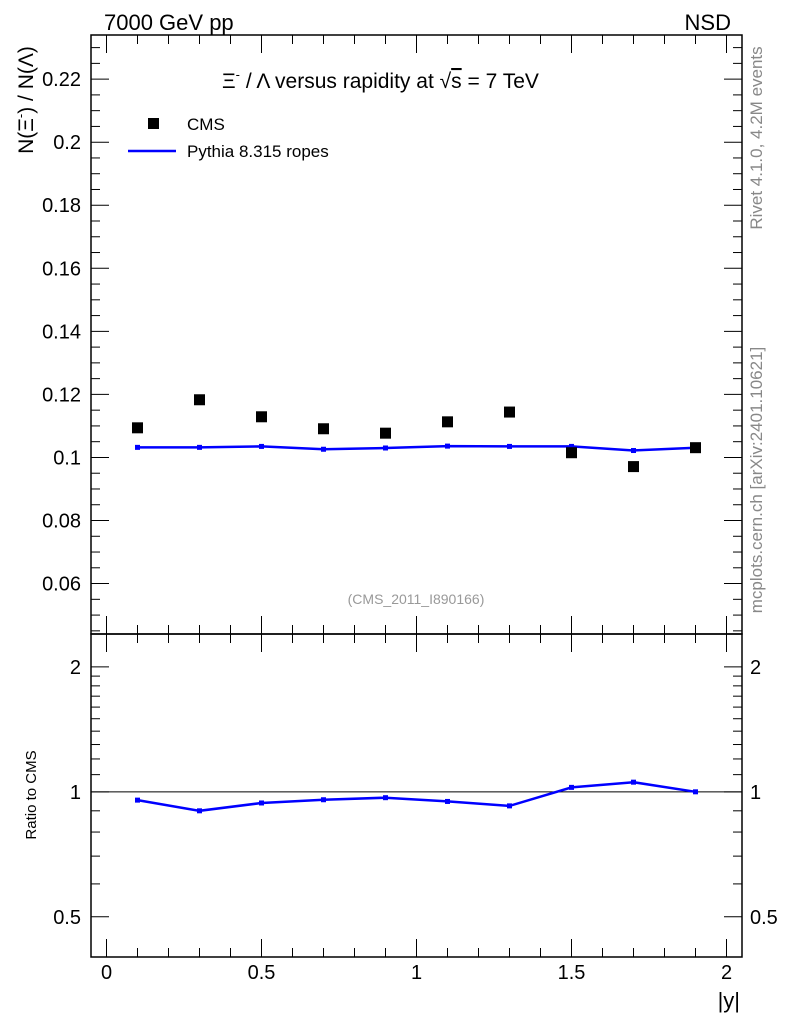  I want to click on ratio-ytick-label-right: 2, so click(755, 668).